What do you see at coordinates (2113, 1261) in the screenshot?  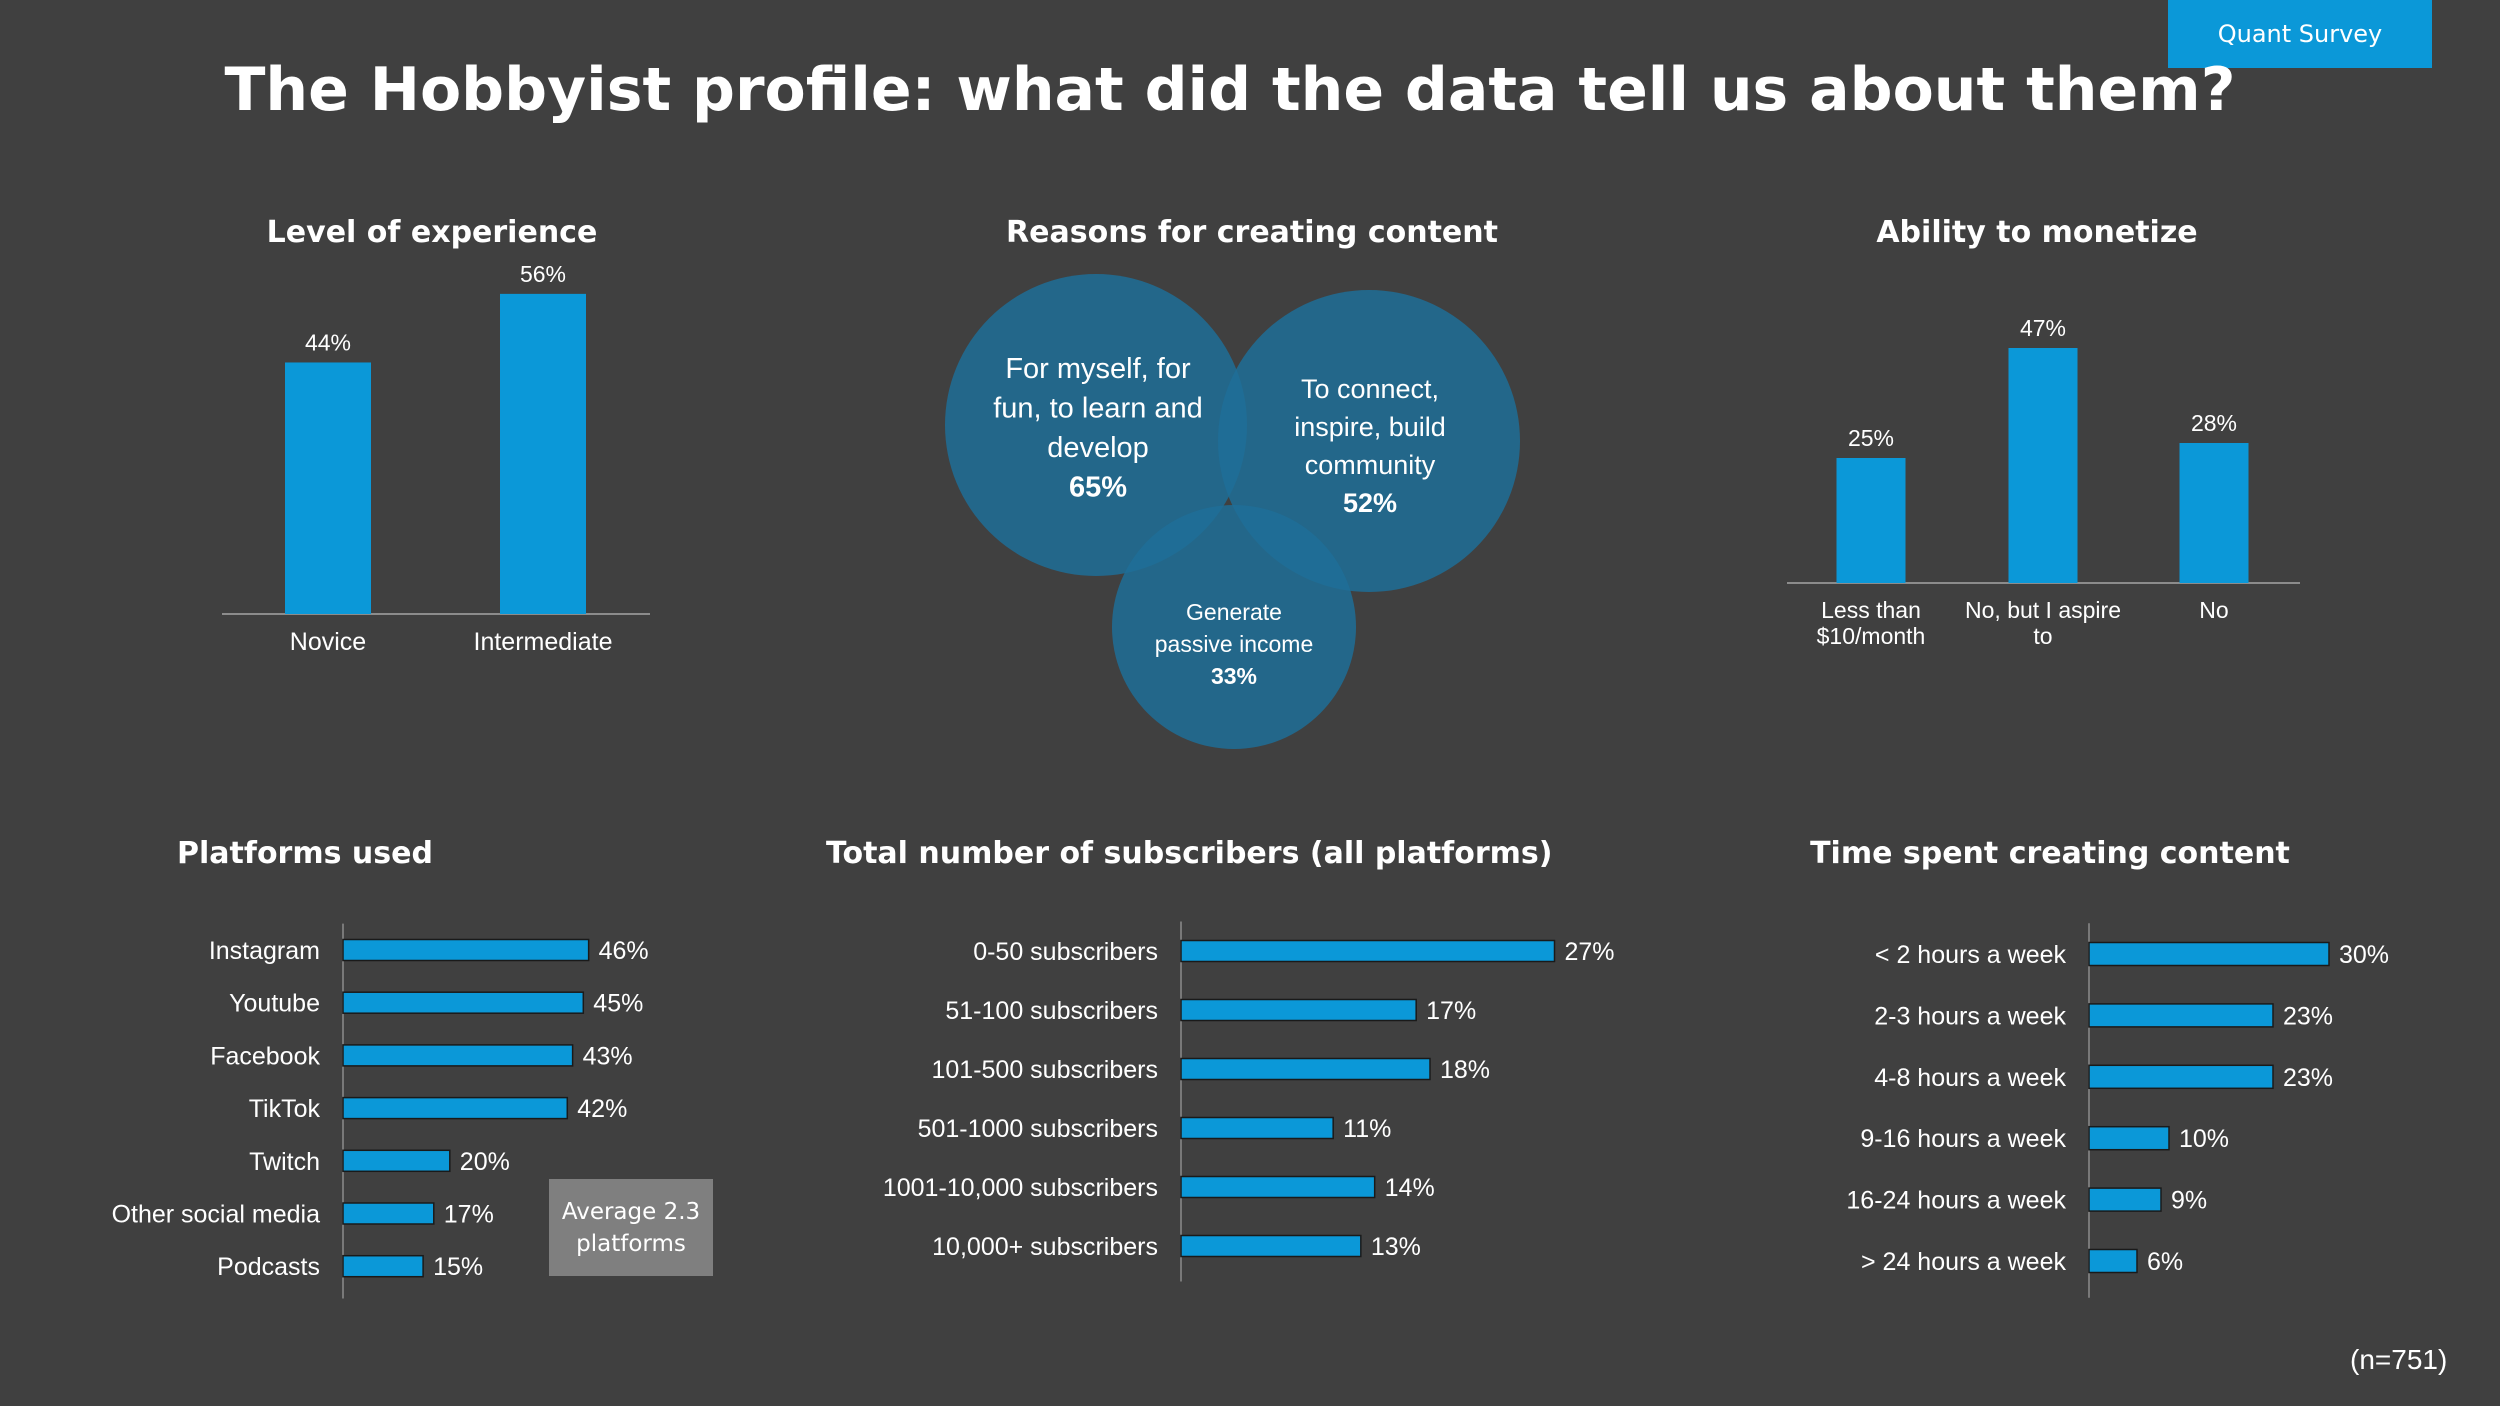 I see `time-bar-24-hours-a-week` at bounding box center [2113, 1261].